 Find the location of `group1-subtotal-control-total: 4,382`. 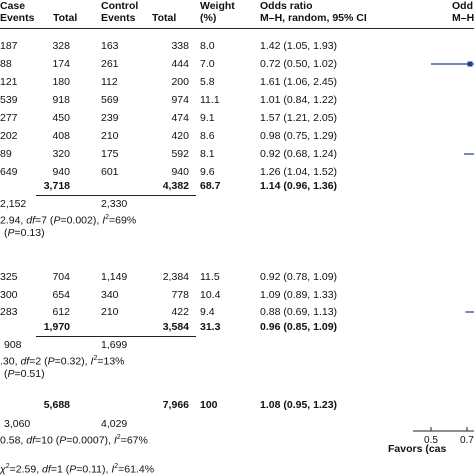

group1-subtotal-control-total: 4,382 is located at coordinates (175, 186).